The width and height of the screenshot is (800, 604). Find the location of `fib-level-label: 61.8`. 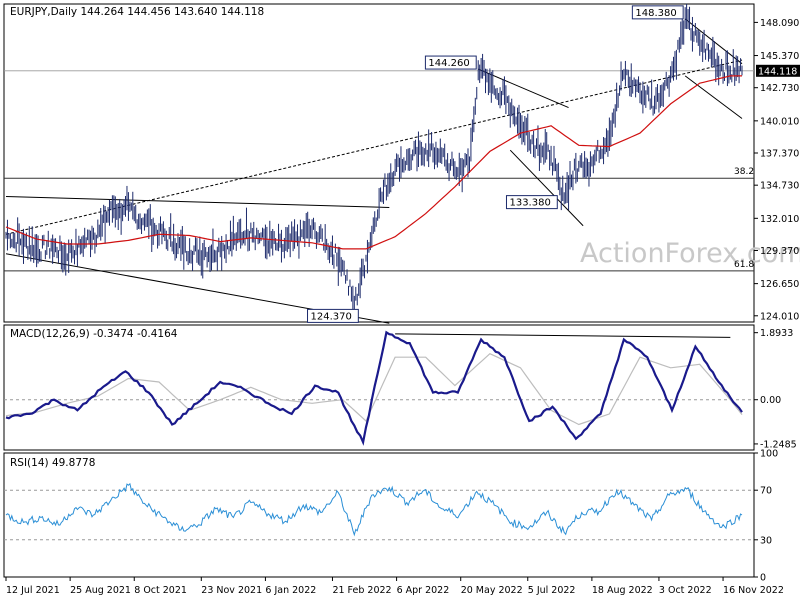

fib-level-label: 61.8 is located at coordinates (744, 265).